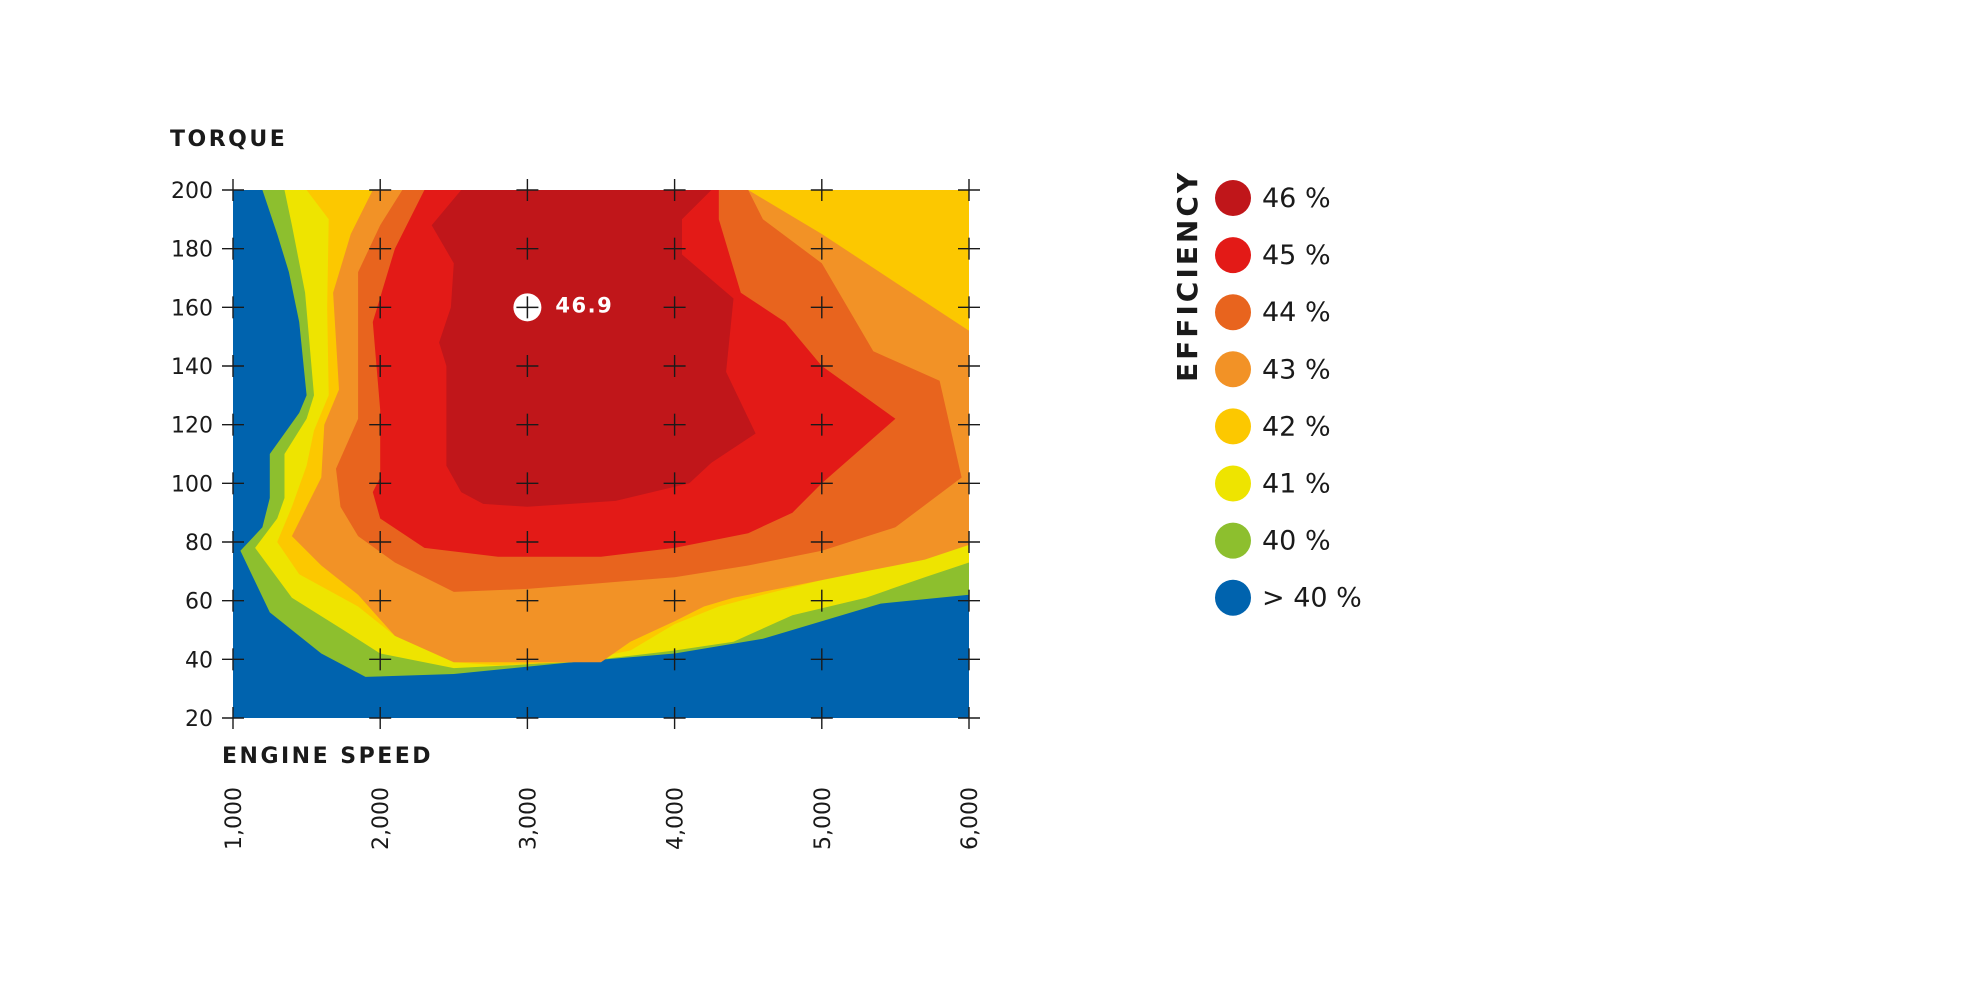 This screenshot has height=1000, width=1963. I want to click on y-tick-label: 120, so click(192, 426).